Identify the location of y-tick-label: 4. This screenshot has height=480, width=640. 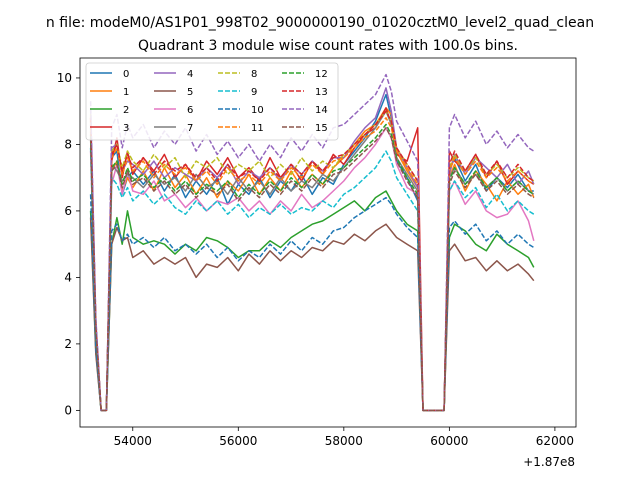
(68, 277).